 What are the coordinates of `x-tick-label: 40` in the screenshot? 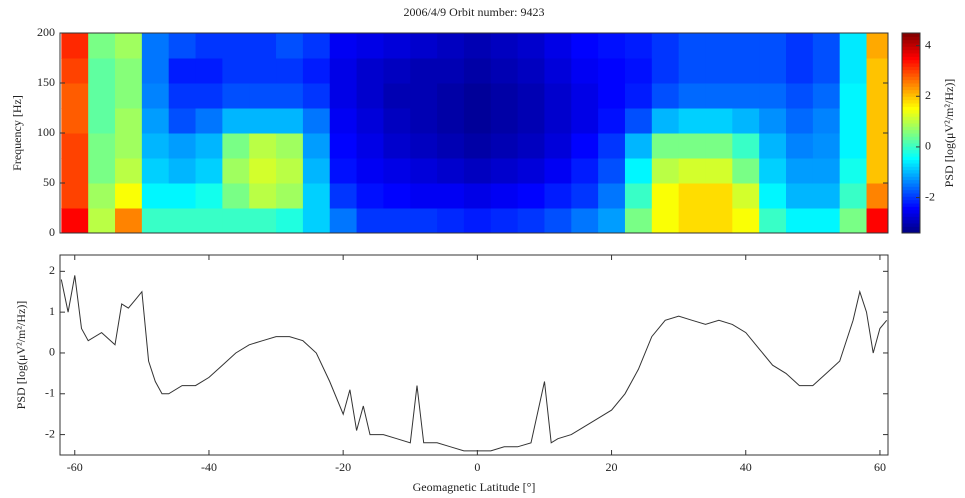 It's located at (746, 467).